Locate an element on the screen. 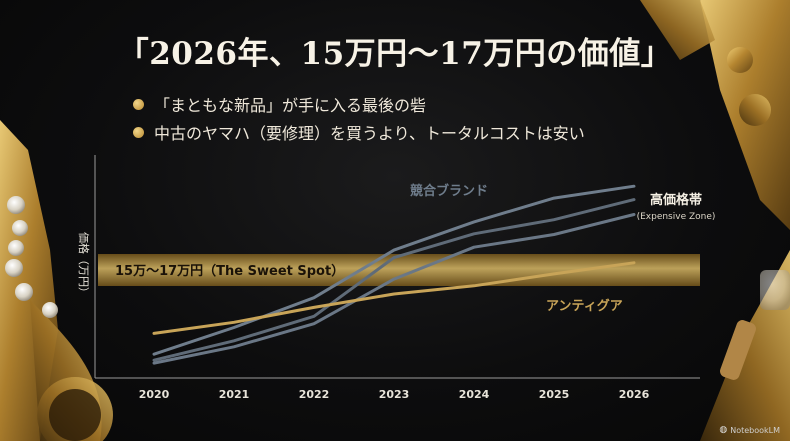 Image resolution: width=790 pixels, height=441 pixels. bullet-text: 中古のヤマハ（要修理）を買うより、トータルコストは安い is located at coordinates (369, 133).